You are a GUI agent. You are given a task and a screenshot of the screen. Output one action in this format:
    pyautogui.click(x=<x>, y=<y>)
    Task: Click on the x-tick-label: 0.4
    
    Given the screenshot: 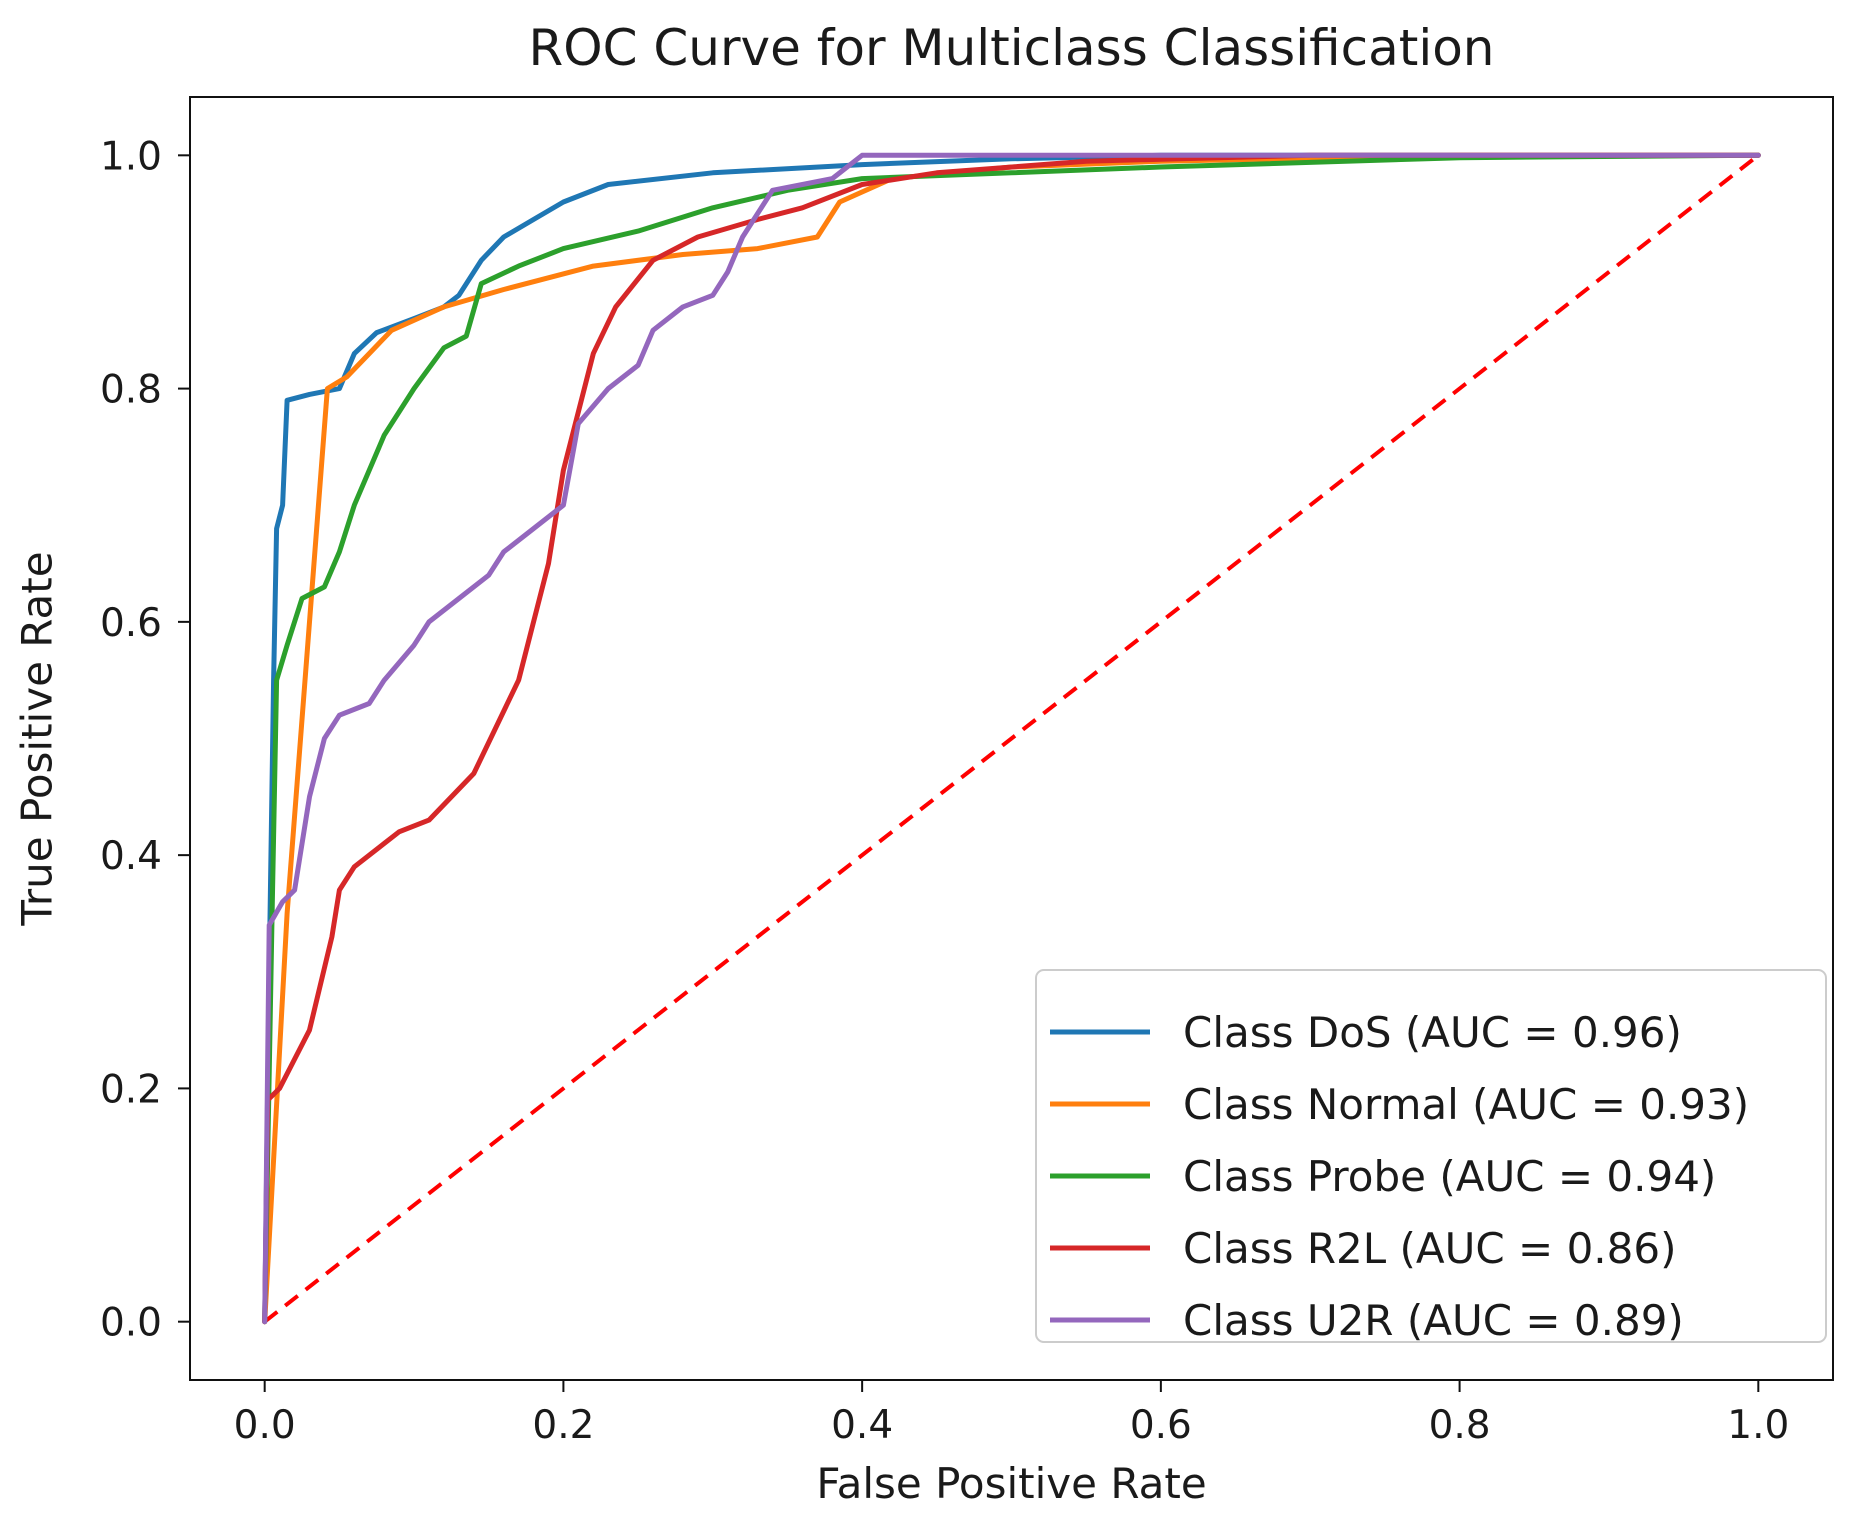 What is the action you would take?
    pyautogui.click(x=862, y=1425)
    